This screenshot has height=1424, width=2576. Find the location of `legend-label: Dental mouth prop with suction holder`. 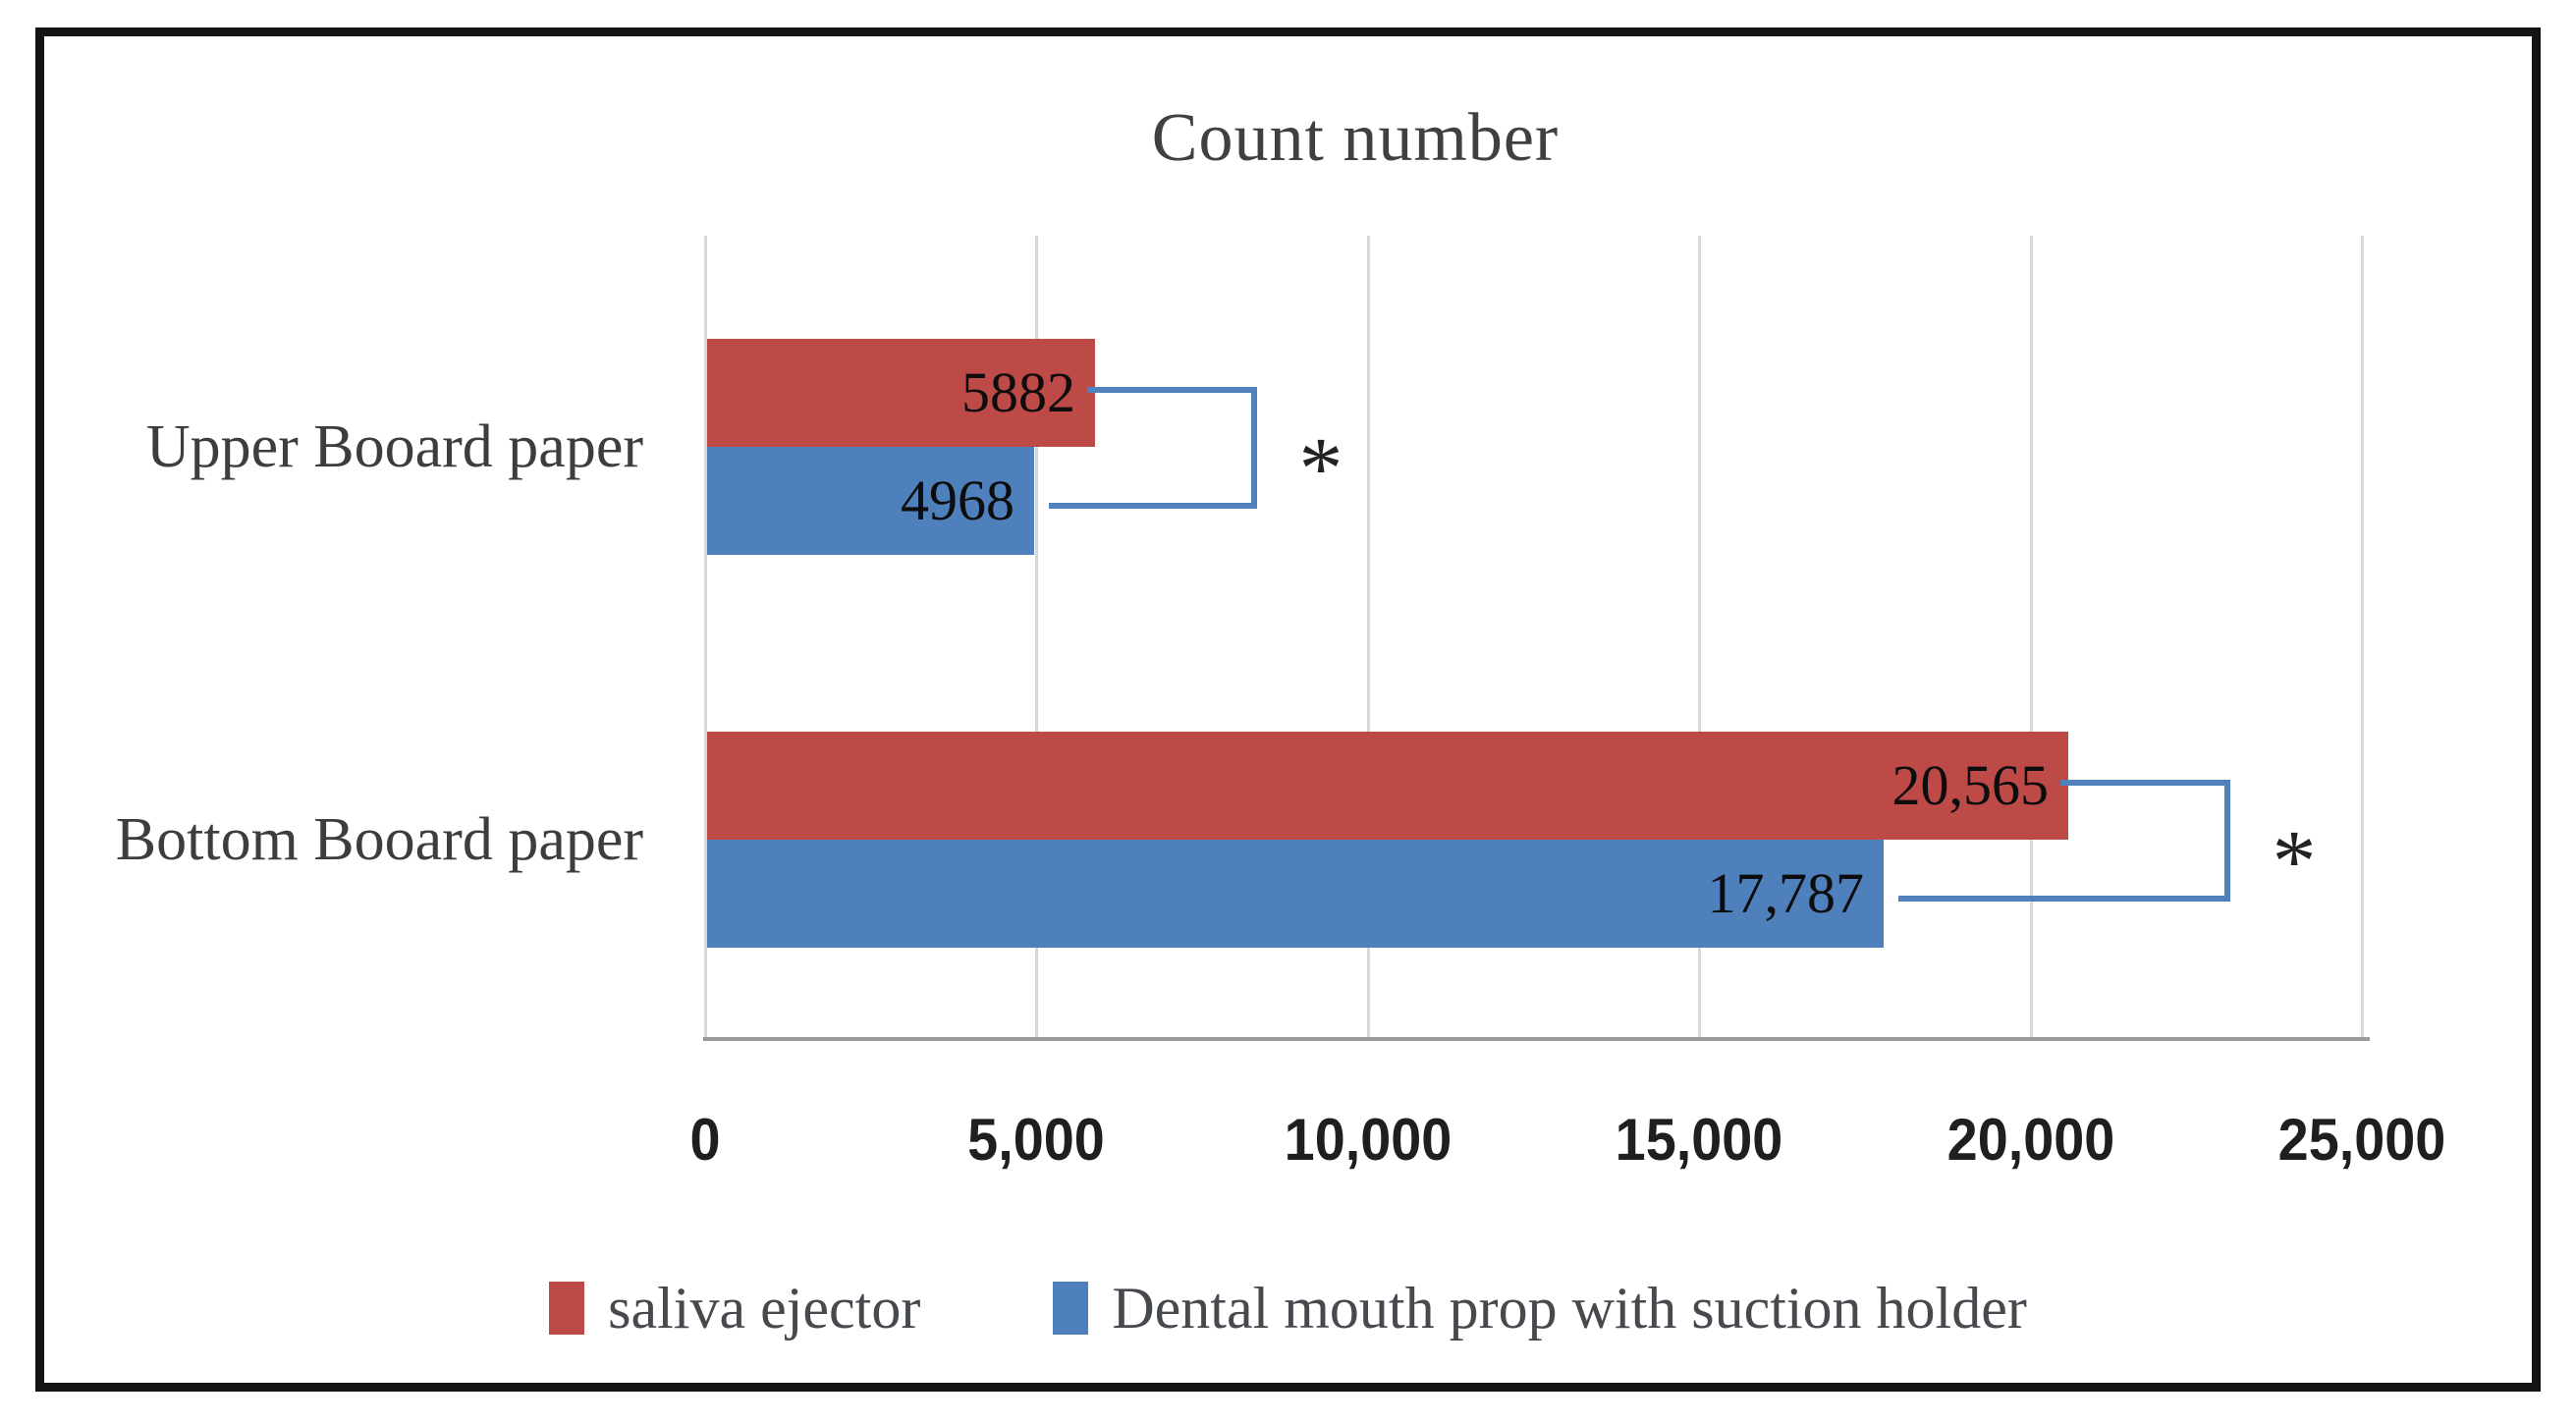

legend-label: Dental mouth prop with suction holder is located at coordinates (1569, 1308).